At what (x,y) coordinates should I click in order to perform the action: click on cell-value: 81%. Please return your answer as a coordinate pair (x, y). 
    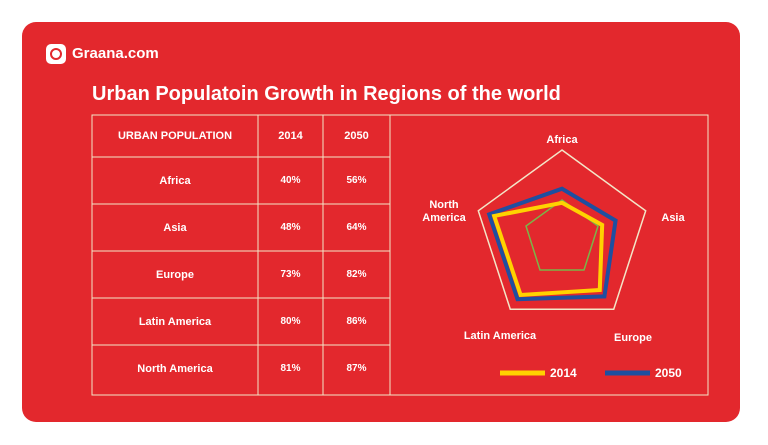
    Looking at the image, I should click on (290, 368).